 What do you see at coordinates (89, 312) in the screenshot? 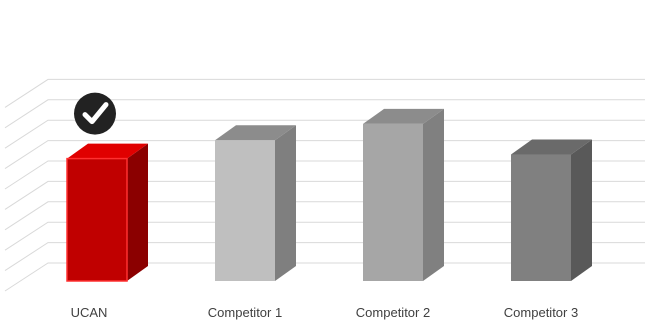
I see `category-label: UCAN` at bounding box center [89, 312].